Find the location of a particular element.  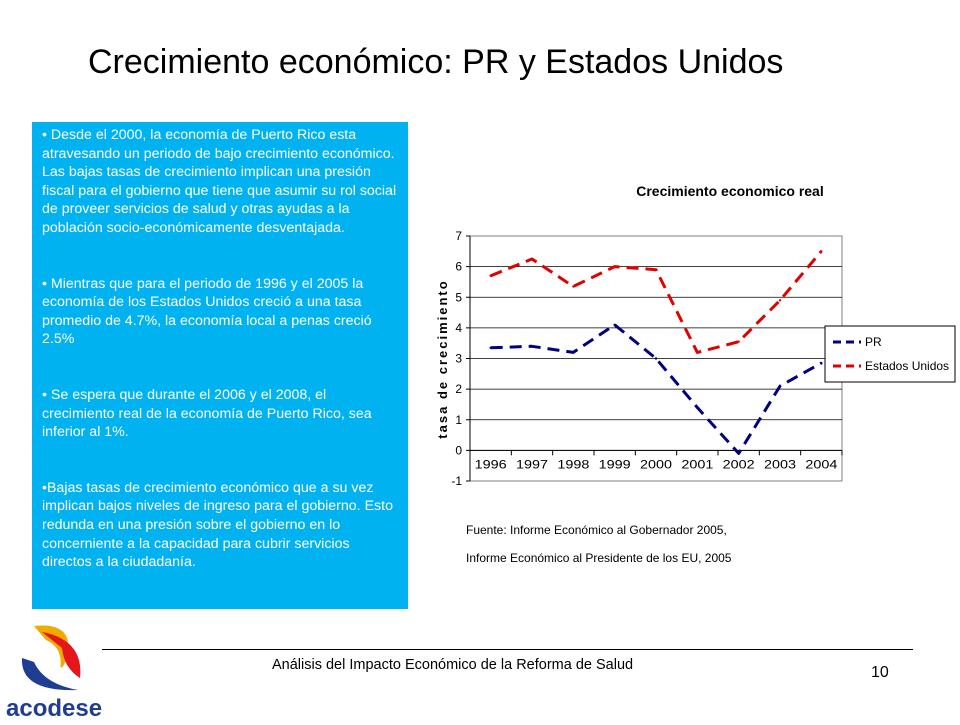

y-tick-label: 3 is located at coordinates (458, 359).